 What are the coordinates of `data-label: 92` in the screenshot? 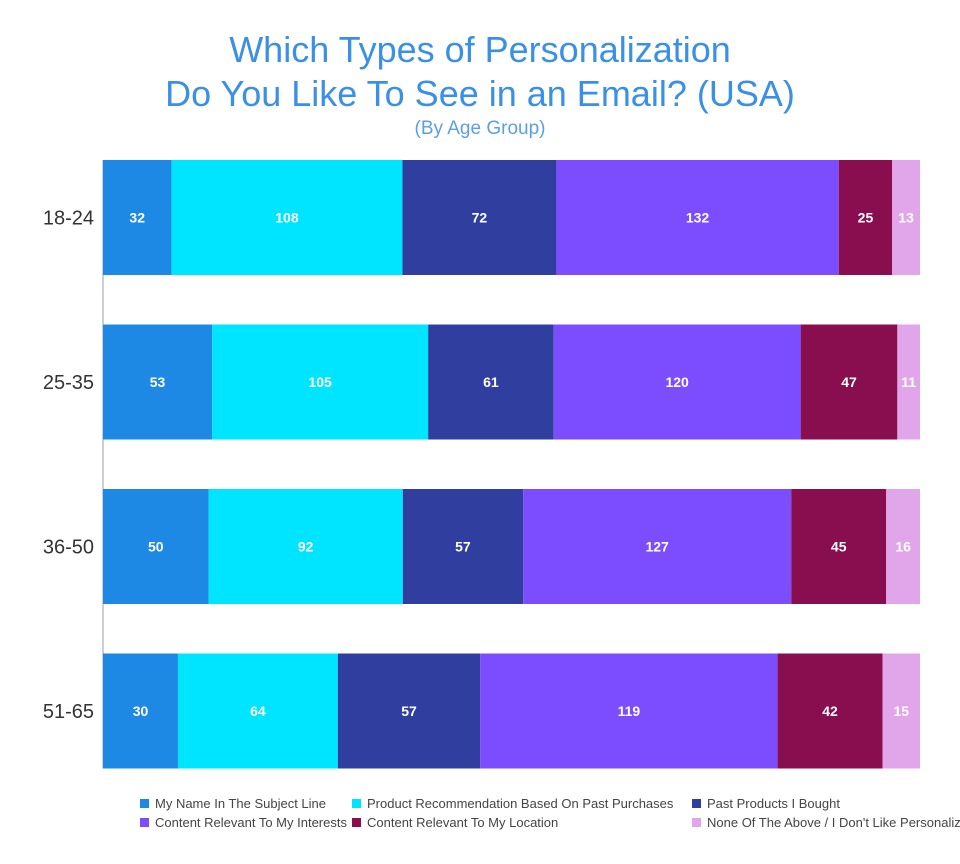 It's located at (306, 547).